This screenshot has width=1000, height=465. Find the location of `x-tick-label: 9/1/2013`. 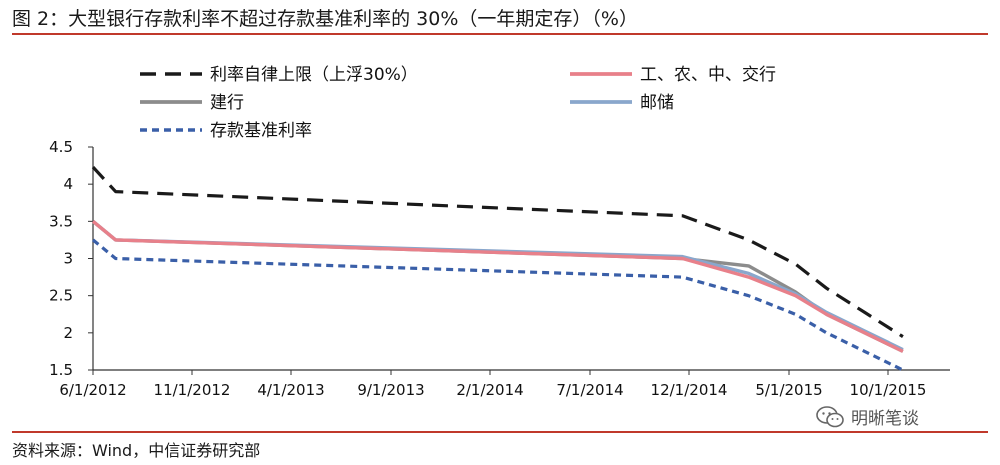

x-tick-label: 9/1/2013 is located at coordinates (390, 390).